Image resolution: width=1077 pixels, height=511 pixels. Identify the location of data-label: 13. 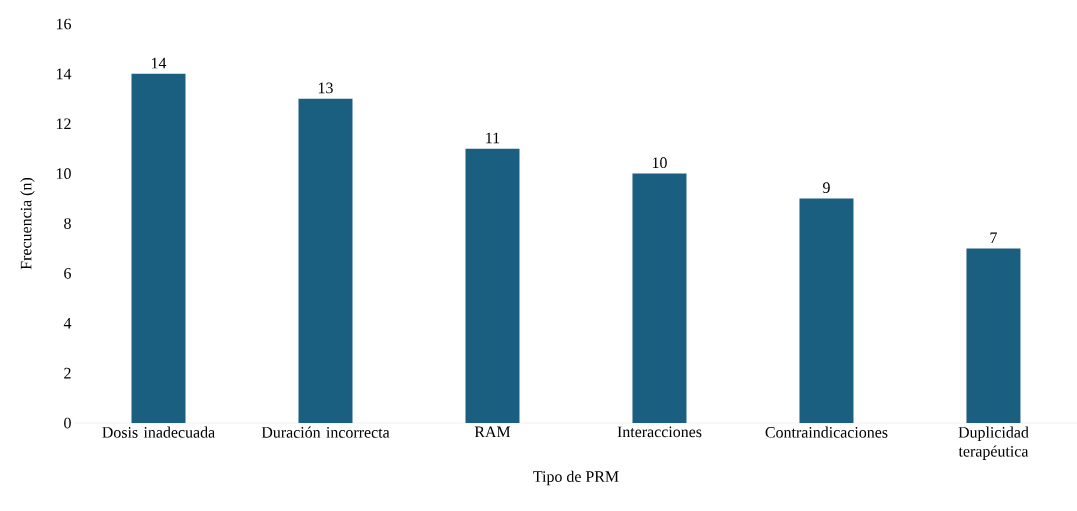
(325, 88).